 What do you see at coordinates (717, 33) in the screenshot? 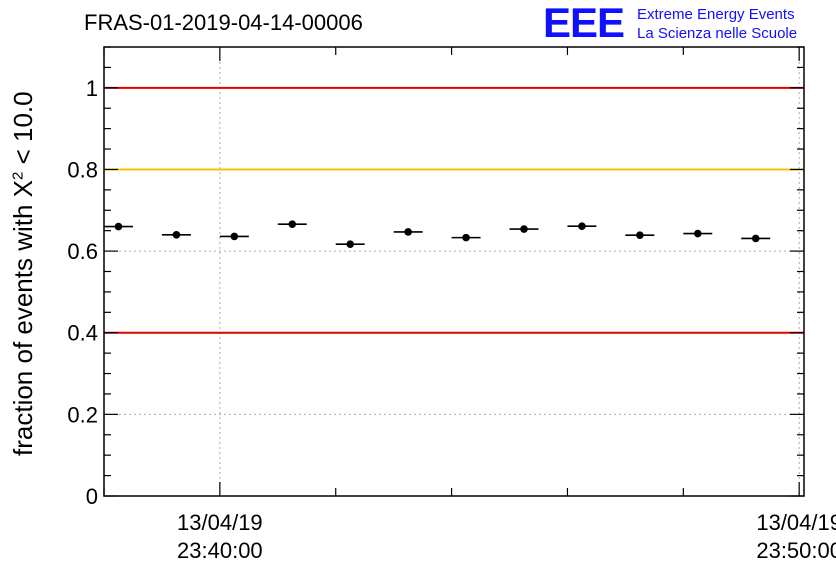
I see `logo-text-line2: La Scienza nelle Scuole` at bounding box center [717, 33].